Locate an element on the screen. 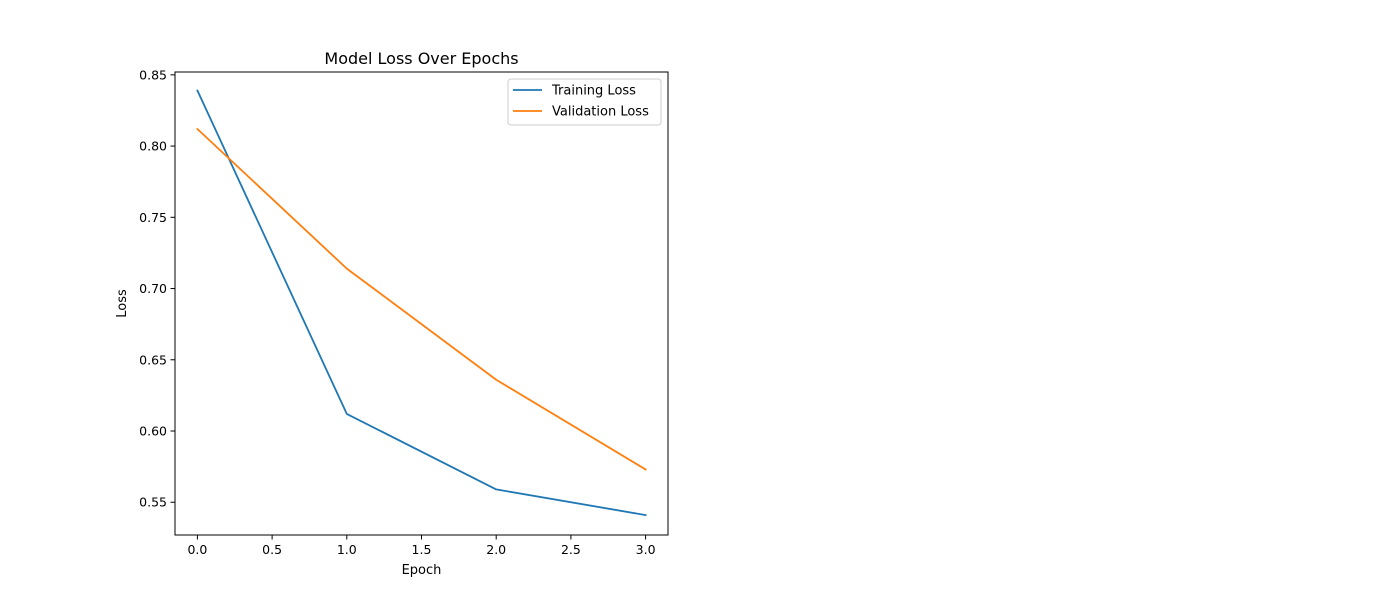 The width and height of the screenshot is (1400, 604). x-tick-label: 2.0 is located at coordinates (496, 549).